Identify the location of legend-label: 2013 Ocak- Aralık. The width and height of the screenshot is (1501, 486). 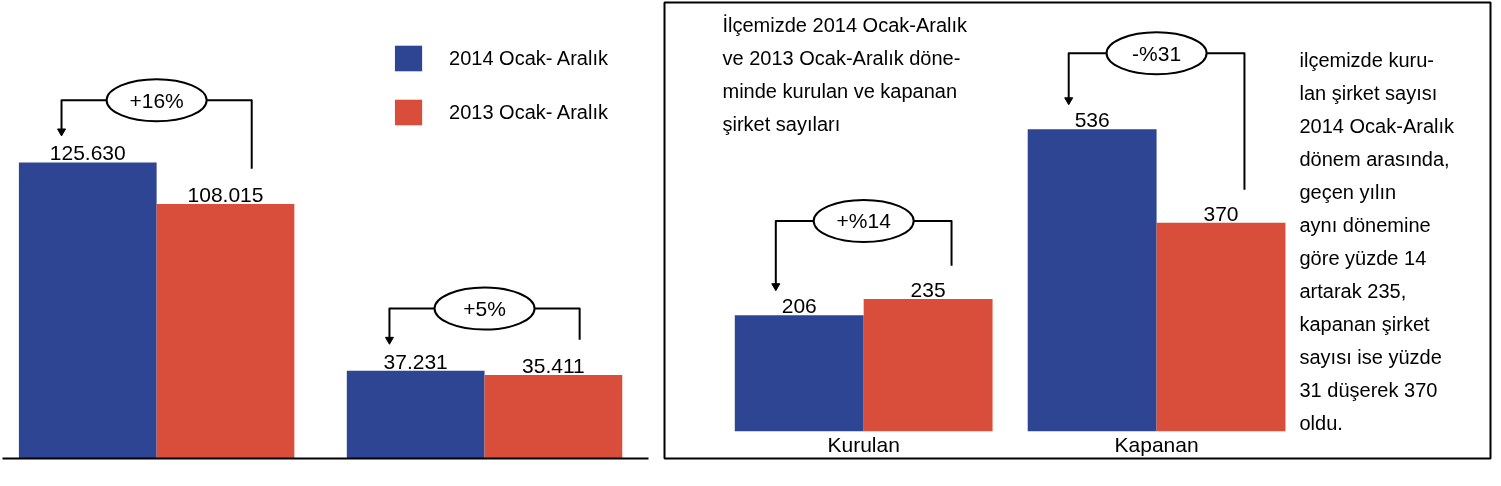
(528, 112).